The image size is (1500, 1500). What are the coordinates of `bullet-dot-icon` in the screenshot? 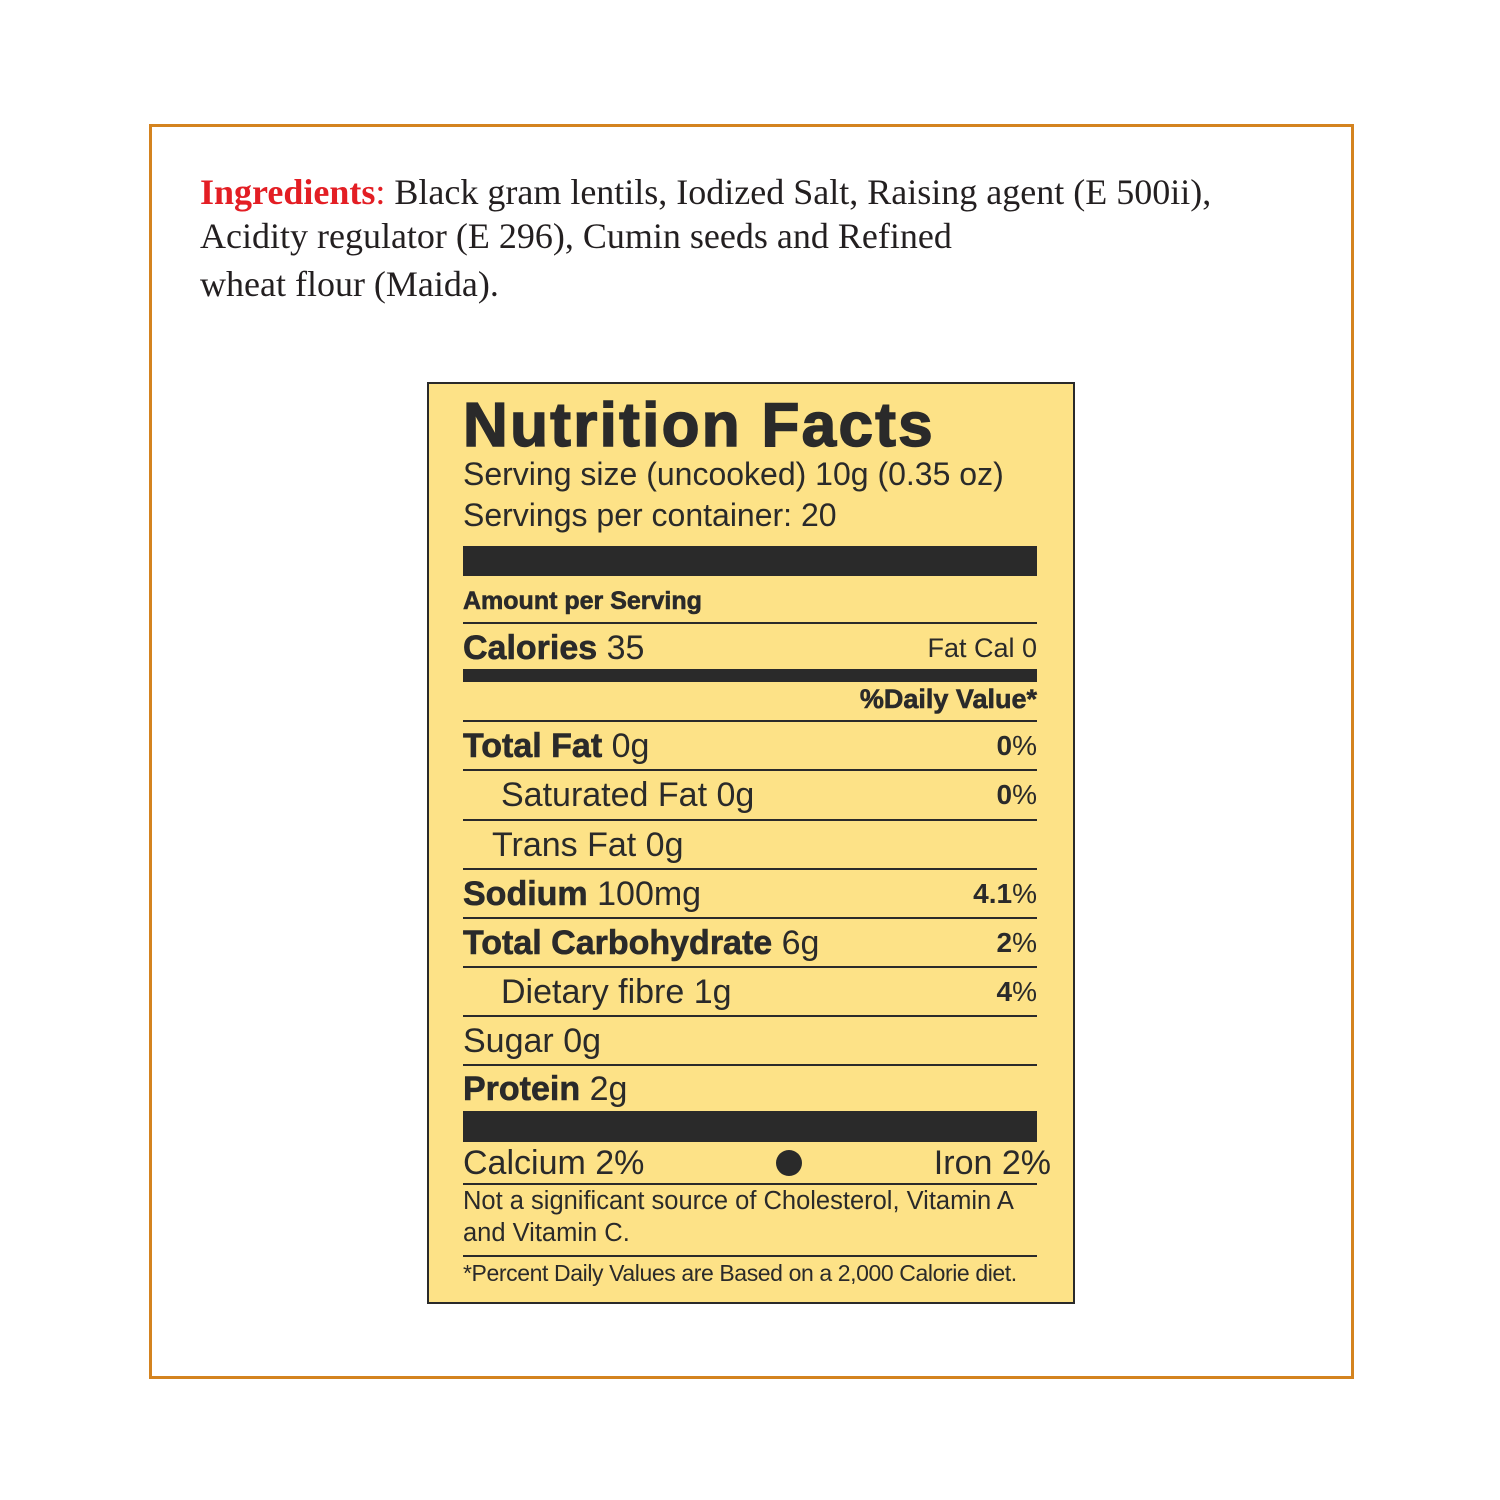 It's located at (789, 1163).